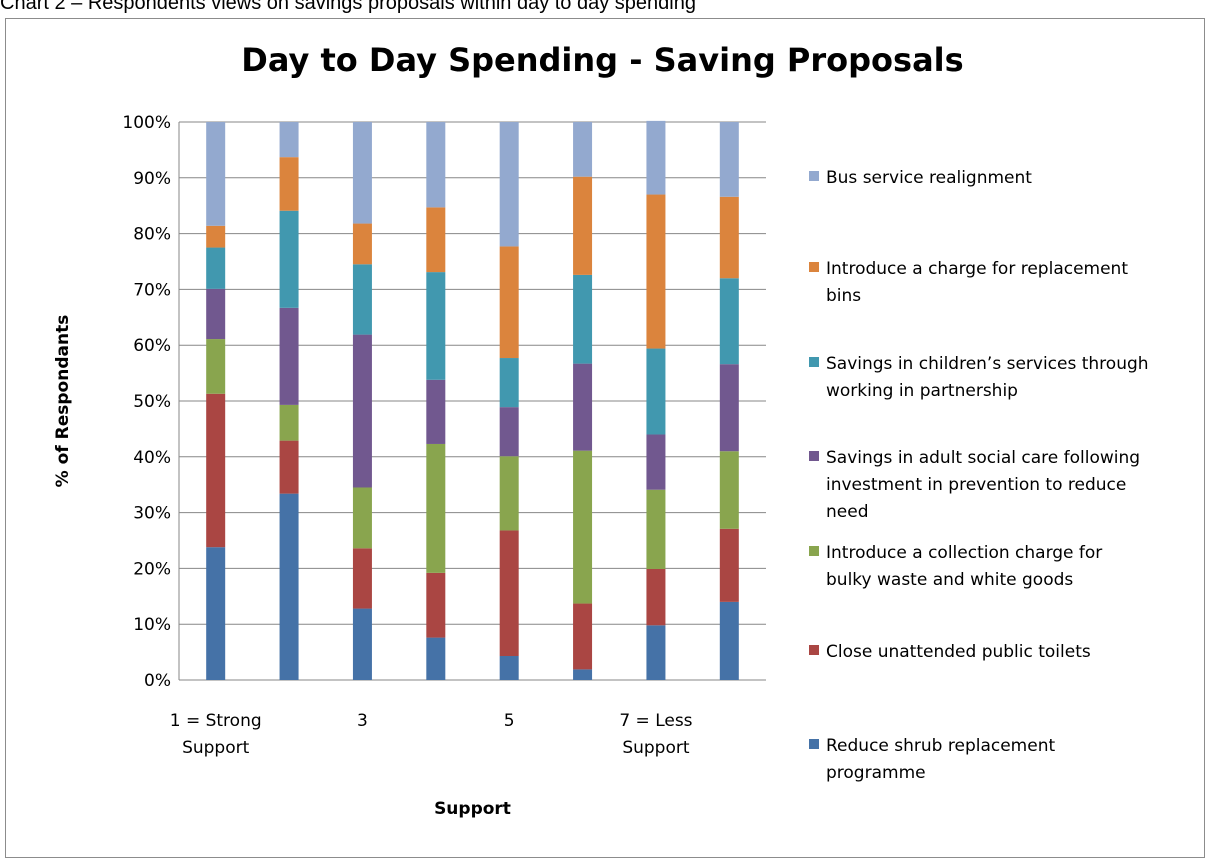 The height and width of the screenshot is (858, 1213). What do you see at coordinates (964, 553) in the screenshot?
I see `legend-label: Introduce a collection charge for` at bounding box center [964, 553].